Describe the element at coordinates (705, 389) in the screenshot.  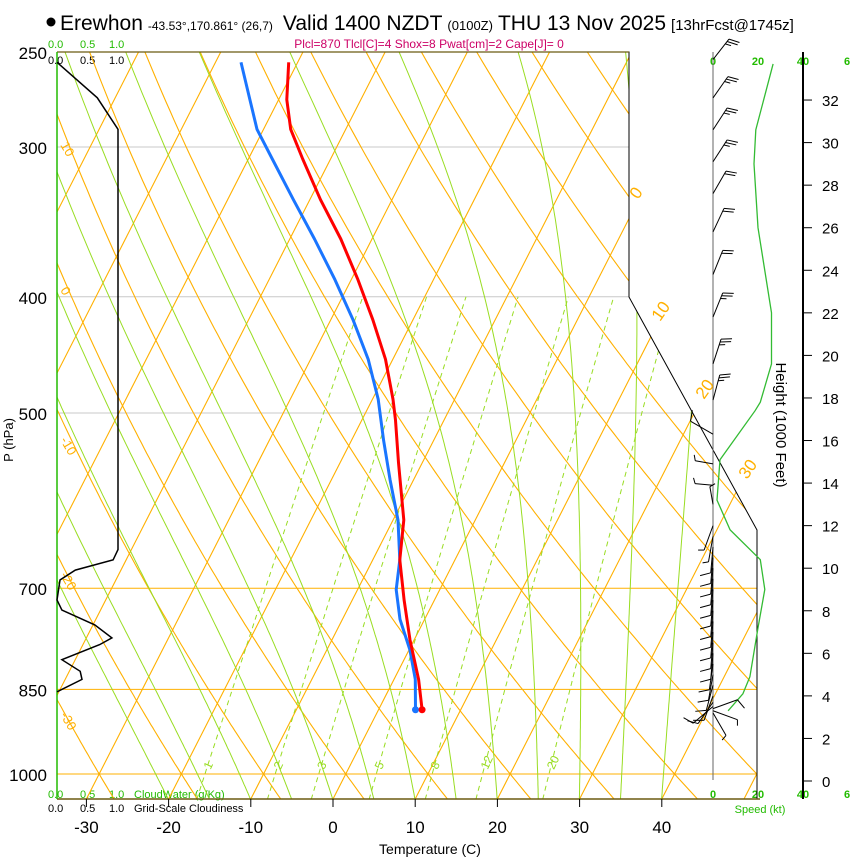
I see `isotherm-label: 20` at that location.